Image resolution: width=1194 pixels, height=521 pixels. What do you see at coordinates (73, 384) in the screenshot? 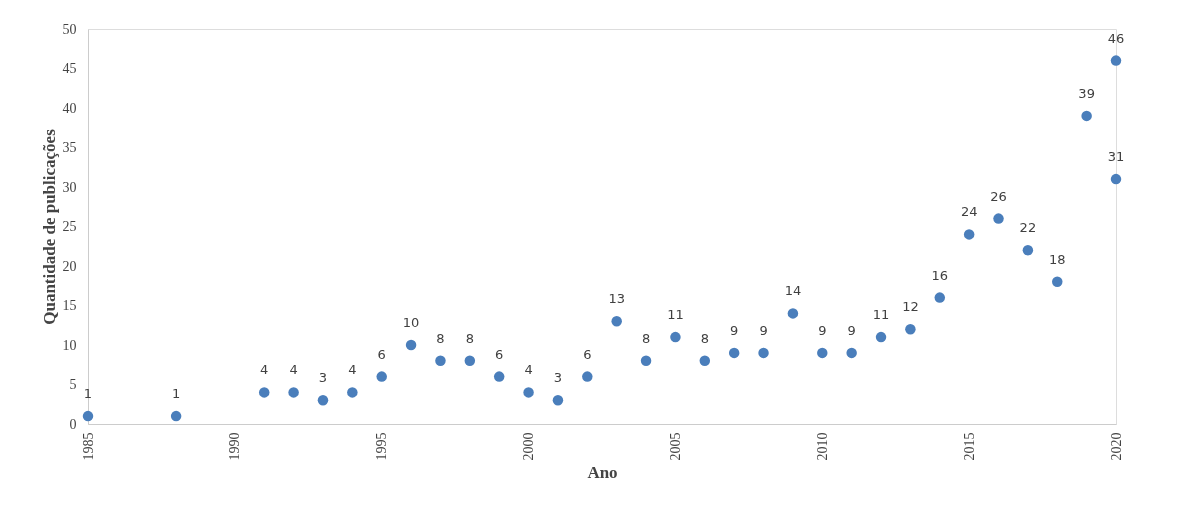
I see `y-tick-label: 5` at bounding box center [73, 384].